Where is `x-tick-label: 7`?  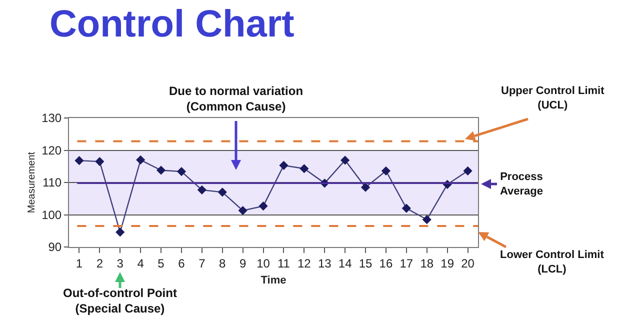 x-tick-label: 7 is located at coordinates (202, 263).